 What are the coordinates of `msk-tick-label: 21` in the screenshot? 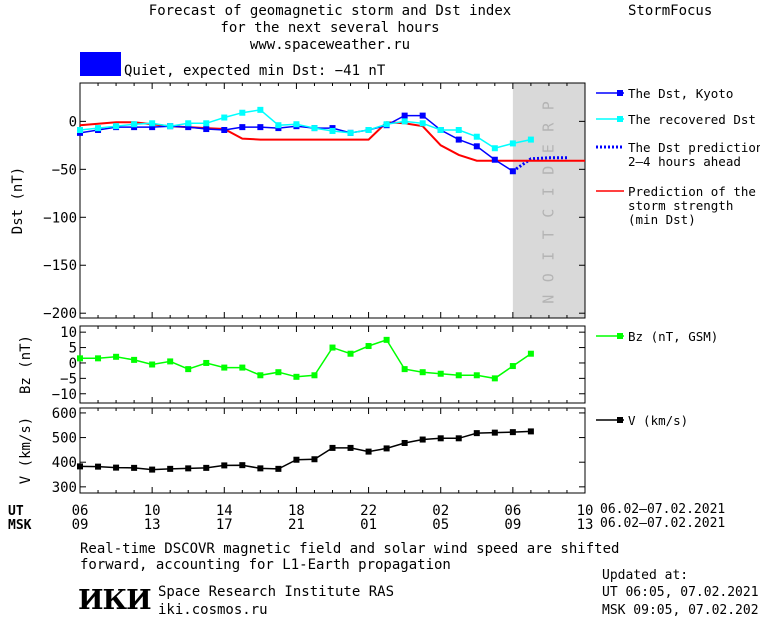 It's located at (296, 525).